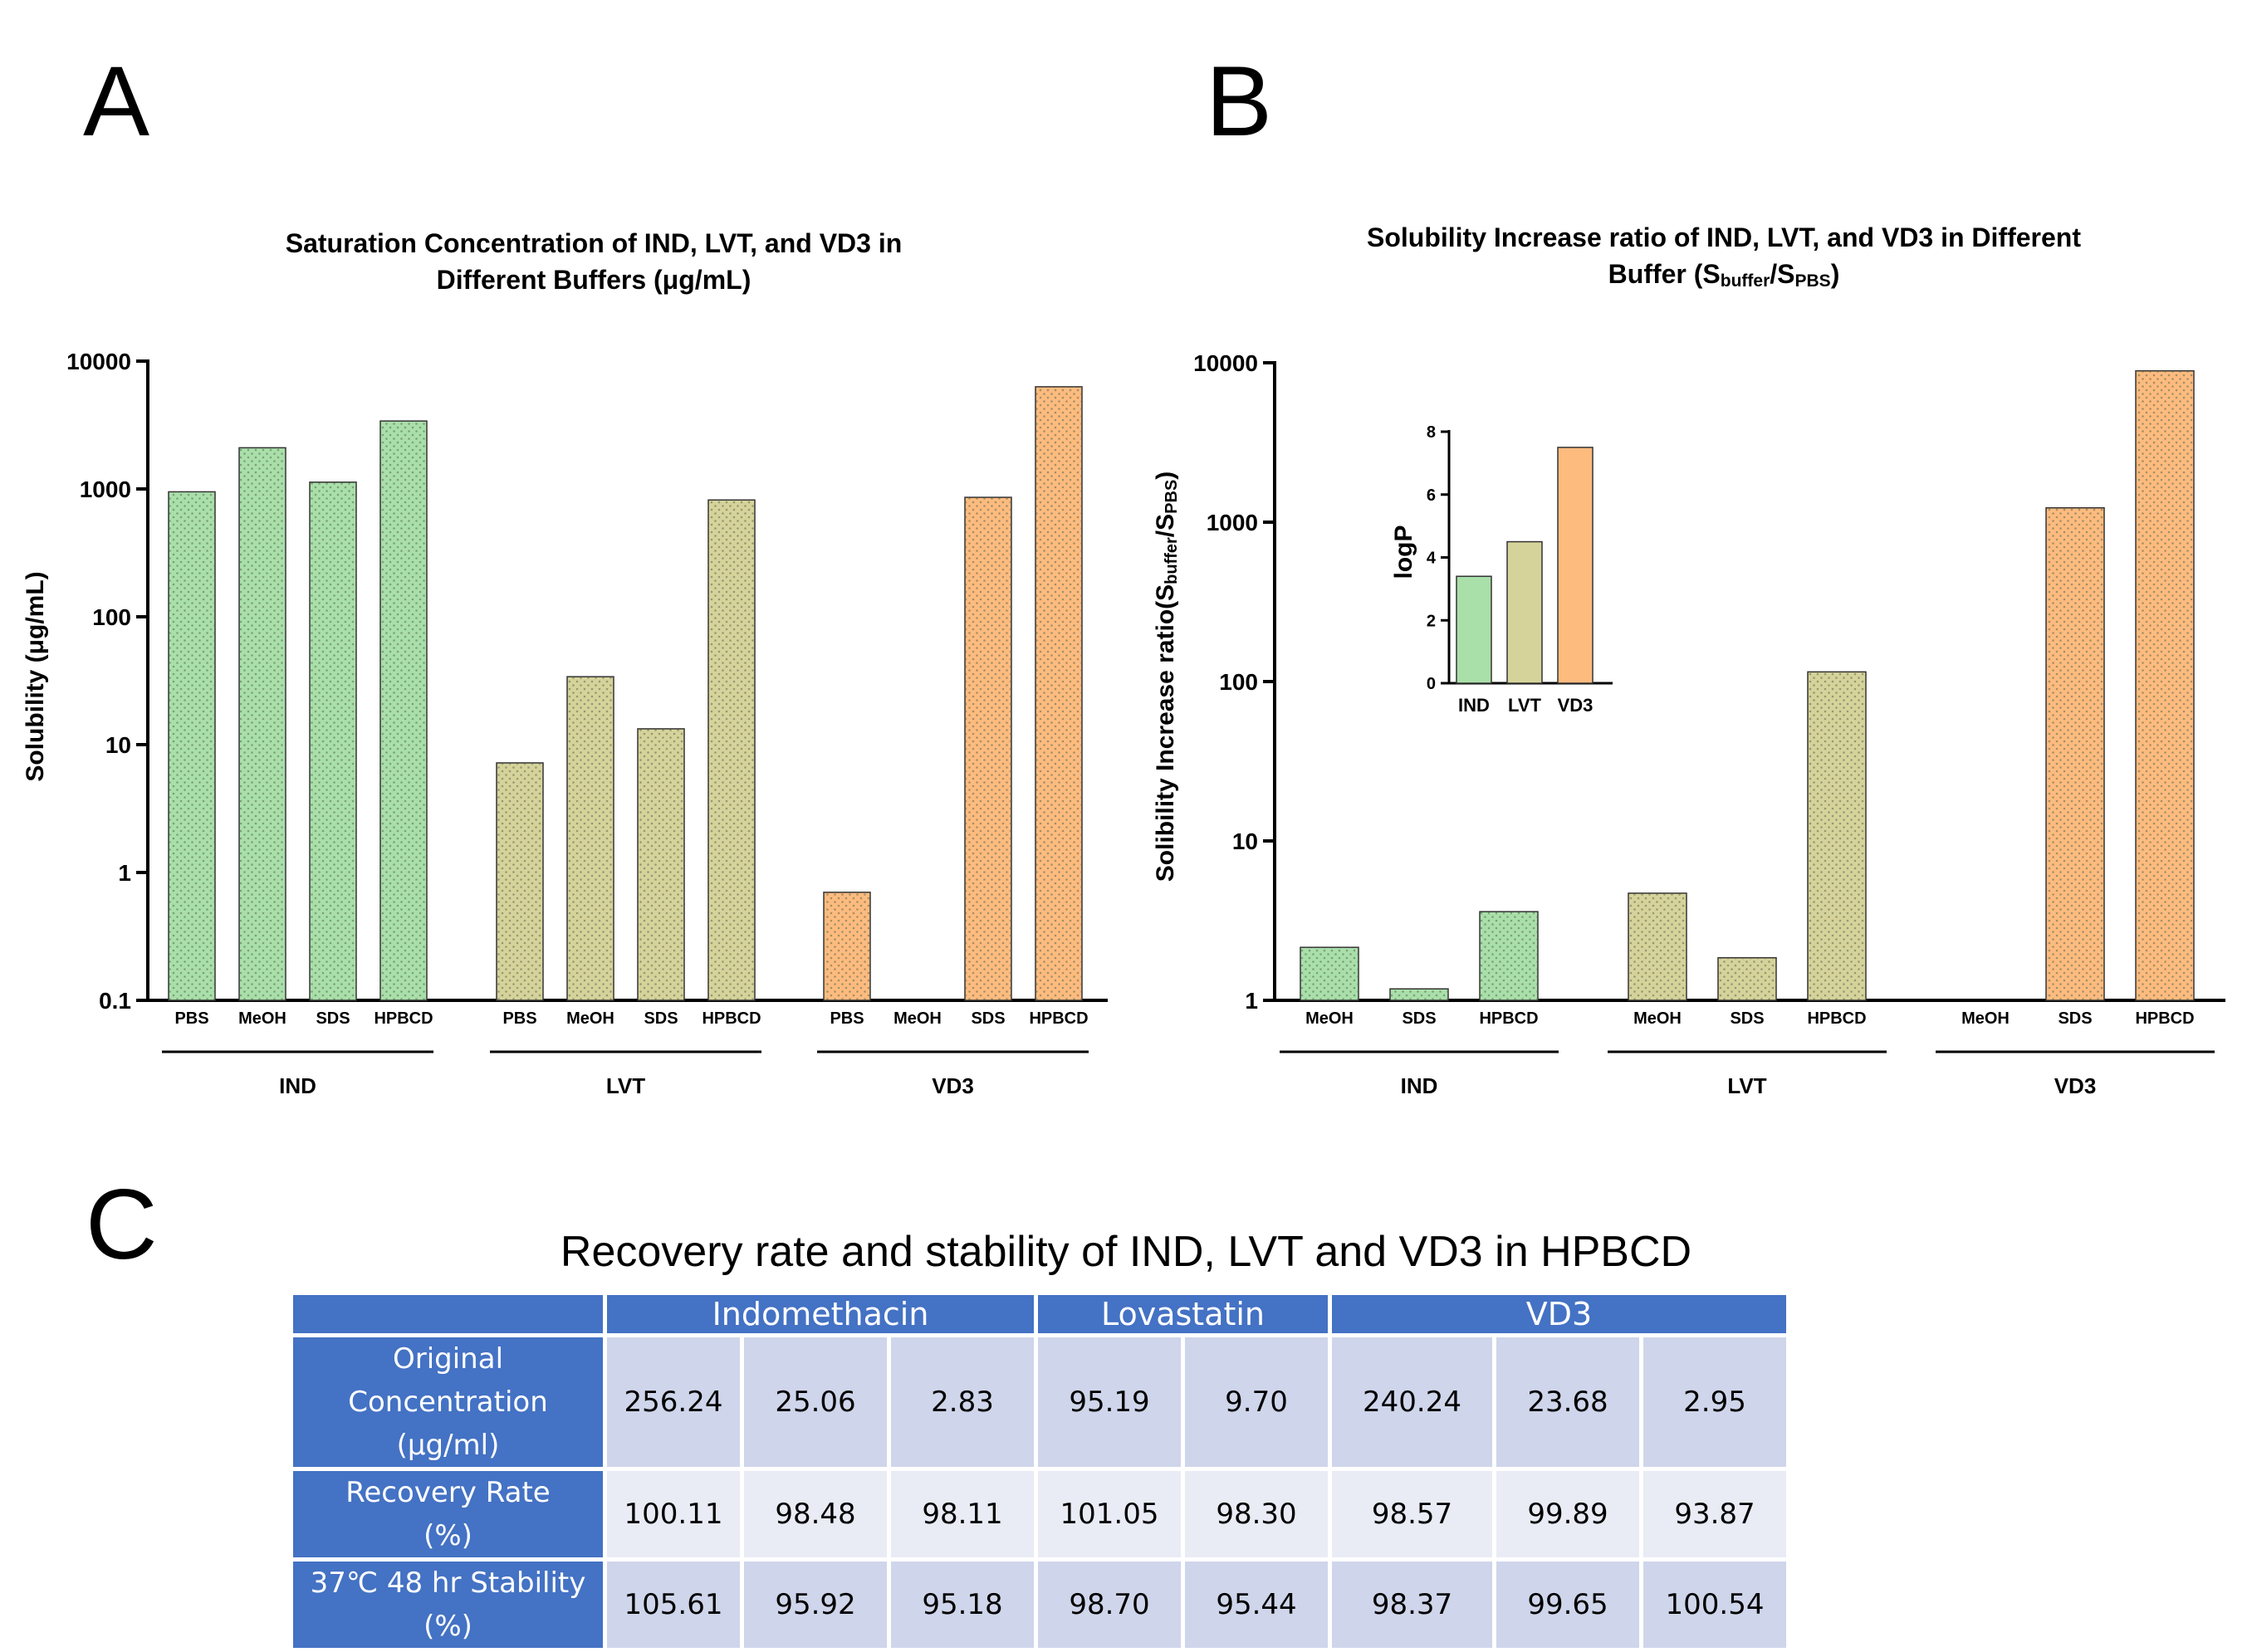 The width and height of the screenshot is (2252, 1652). Describe the element at coordinates (1225, 363) in the screenshot. I see `chart-b-ytick-label: 10000` at that location.